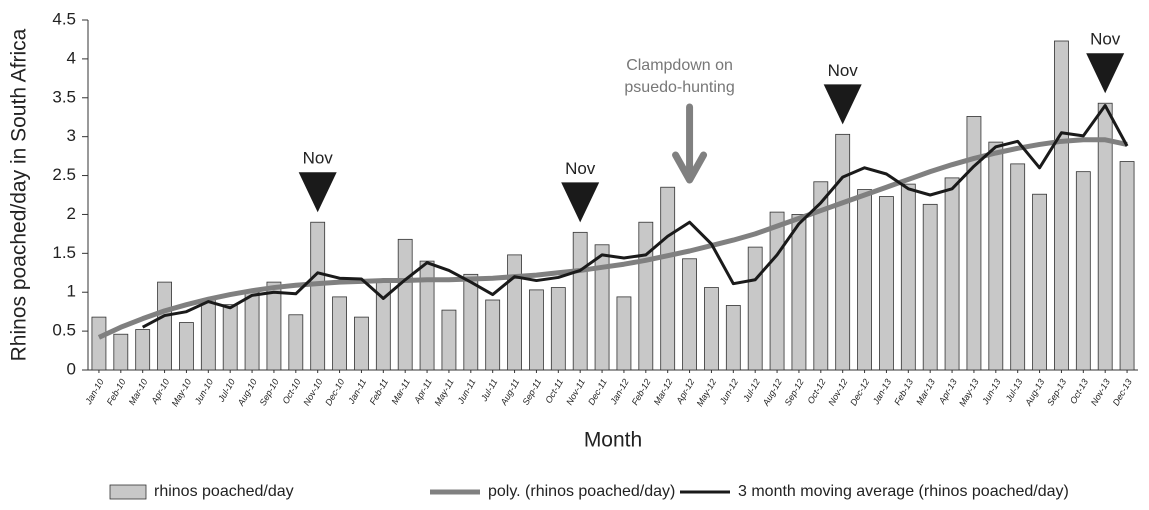 This screenshot has width=1149, height=510. What do you see at coordinates (400, 391) in the screenshot?
I see `x-tick-label: Mar-11` at bounding box center [400, 391].